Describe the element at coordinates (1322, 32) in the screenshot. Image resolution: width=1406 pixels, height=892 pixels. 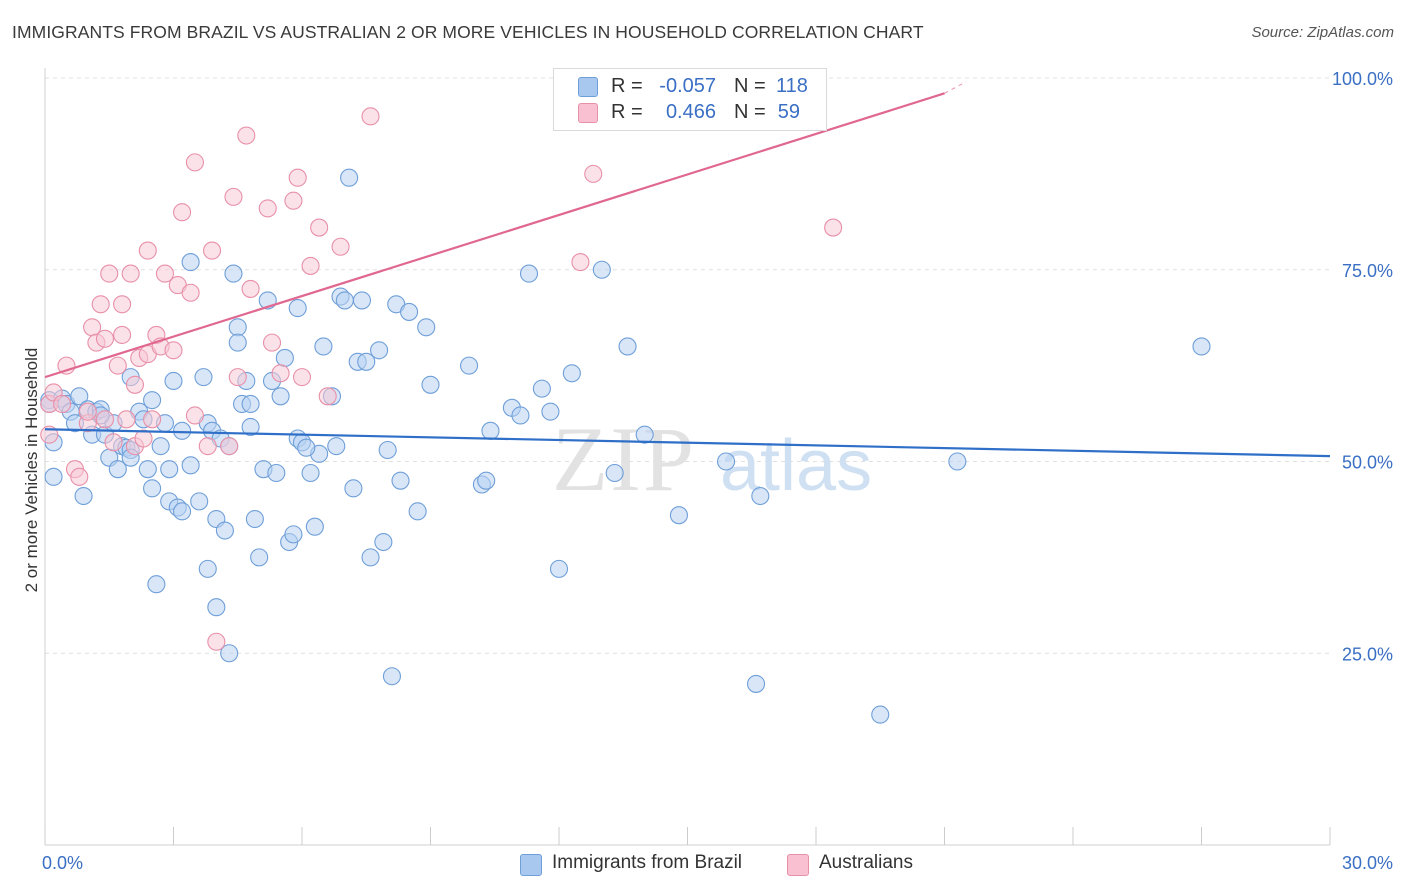
I see `source-credit: Source: ZipAtlas.com` at that location.